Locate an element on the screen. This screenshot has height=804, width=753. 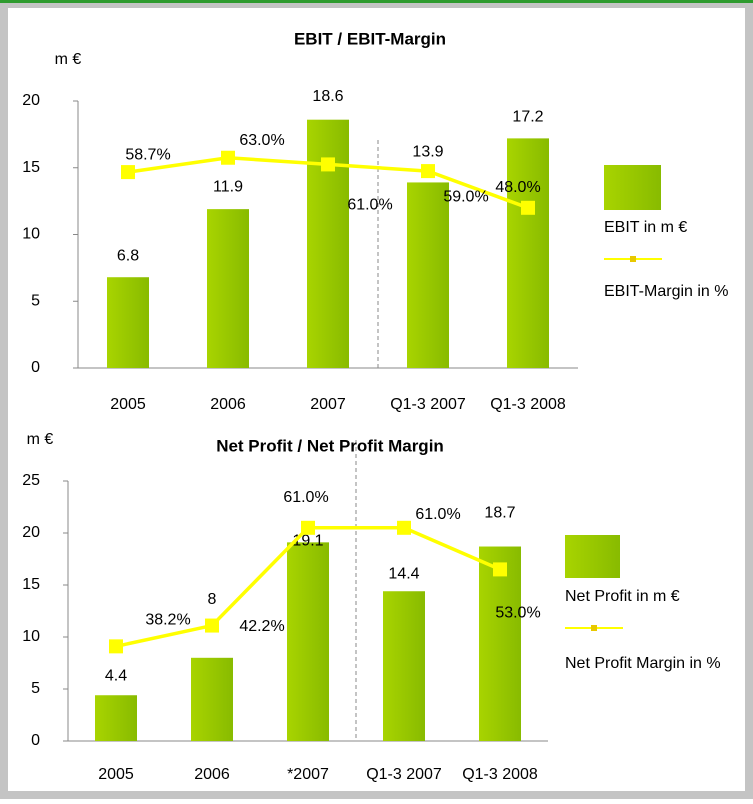
legend-text: Net Profit Margin in % is located at coordinates (643, 663).